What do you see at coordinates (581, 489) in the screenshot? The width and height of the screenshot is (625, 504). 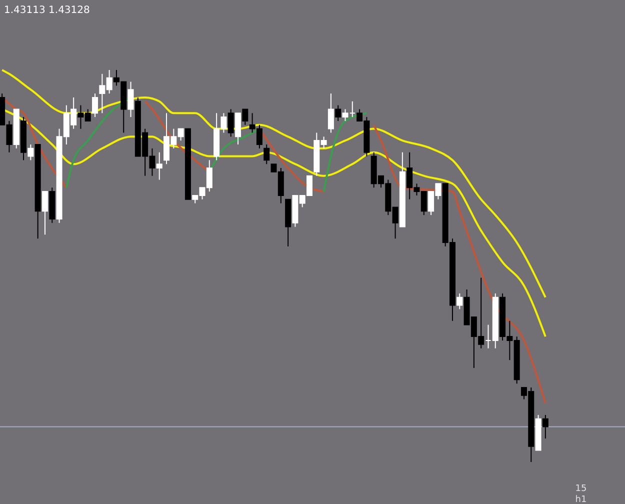 I see `text: 15` at bounding box center [581, 489].